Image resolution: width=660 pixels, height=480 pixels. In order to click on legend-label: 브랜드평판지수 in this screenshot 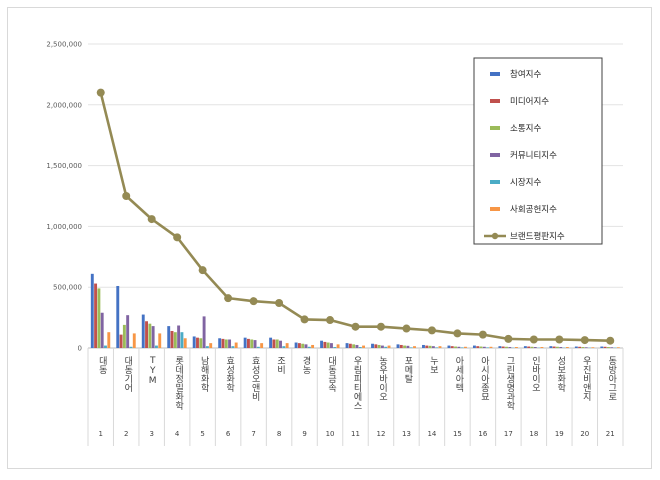, I will do `click(537, 236)`.